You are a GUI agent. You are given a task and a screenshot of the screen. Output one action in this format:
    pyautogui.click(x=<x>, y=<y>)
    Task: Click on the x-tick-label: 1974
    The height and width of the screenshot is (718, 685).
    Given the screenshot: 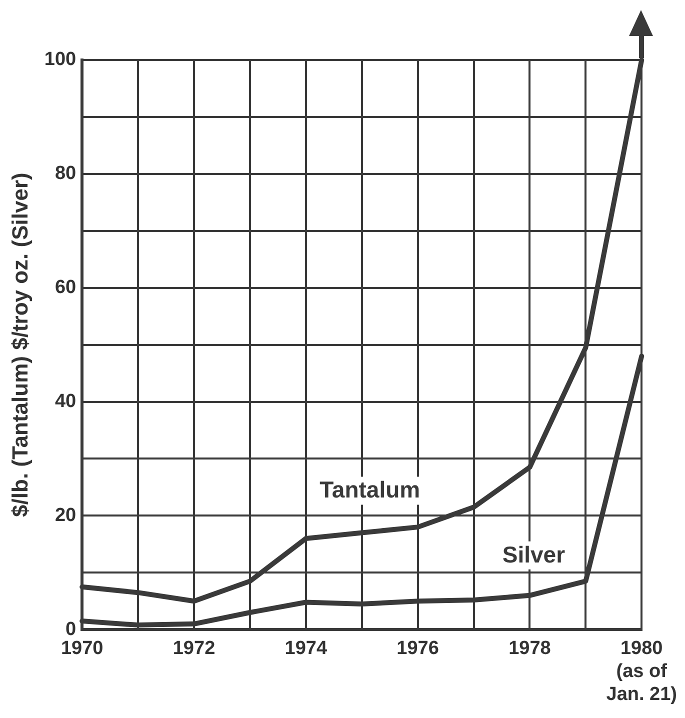 What is the action you would take?
    pyautogui.click(x=306, y=649)
    